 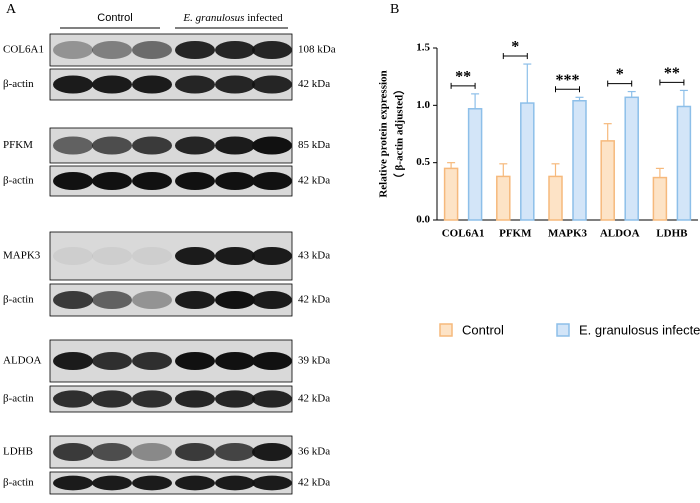 What do you see at coordinates (314, 145) in the screenshot?
I see `size-label: 85 kDa` at bounding box center [314, 145].